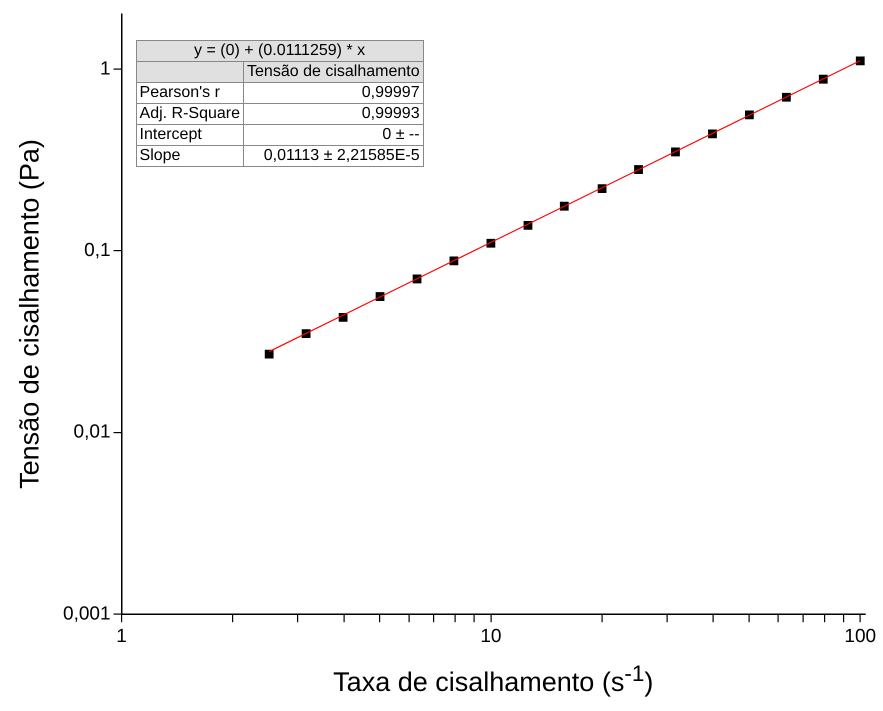 The height and width of the screenshot is (711, 883). What do you see at coordinates (30, 314) in the screenshot?
I see `y-axis-title: Tensão de cisalhamento (Pa)` at bounding box center [30, 314].